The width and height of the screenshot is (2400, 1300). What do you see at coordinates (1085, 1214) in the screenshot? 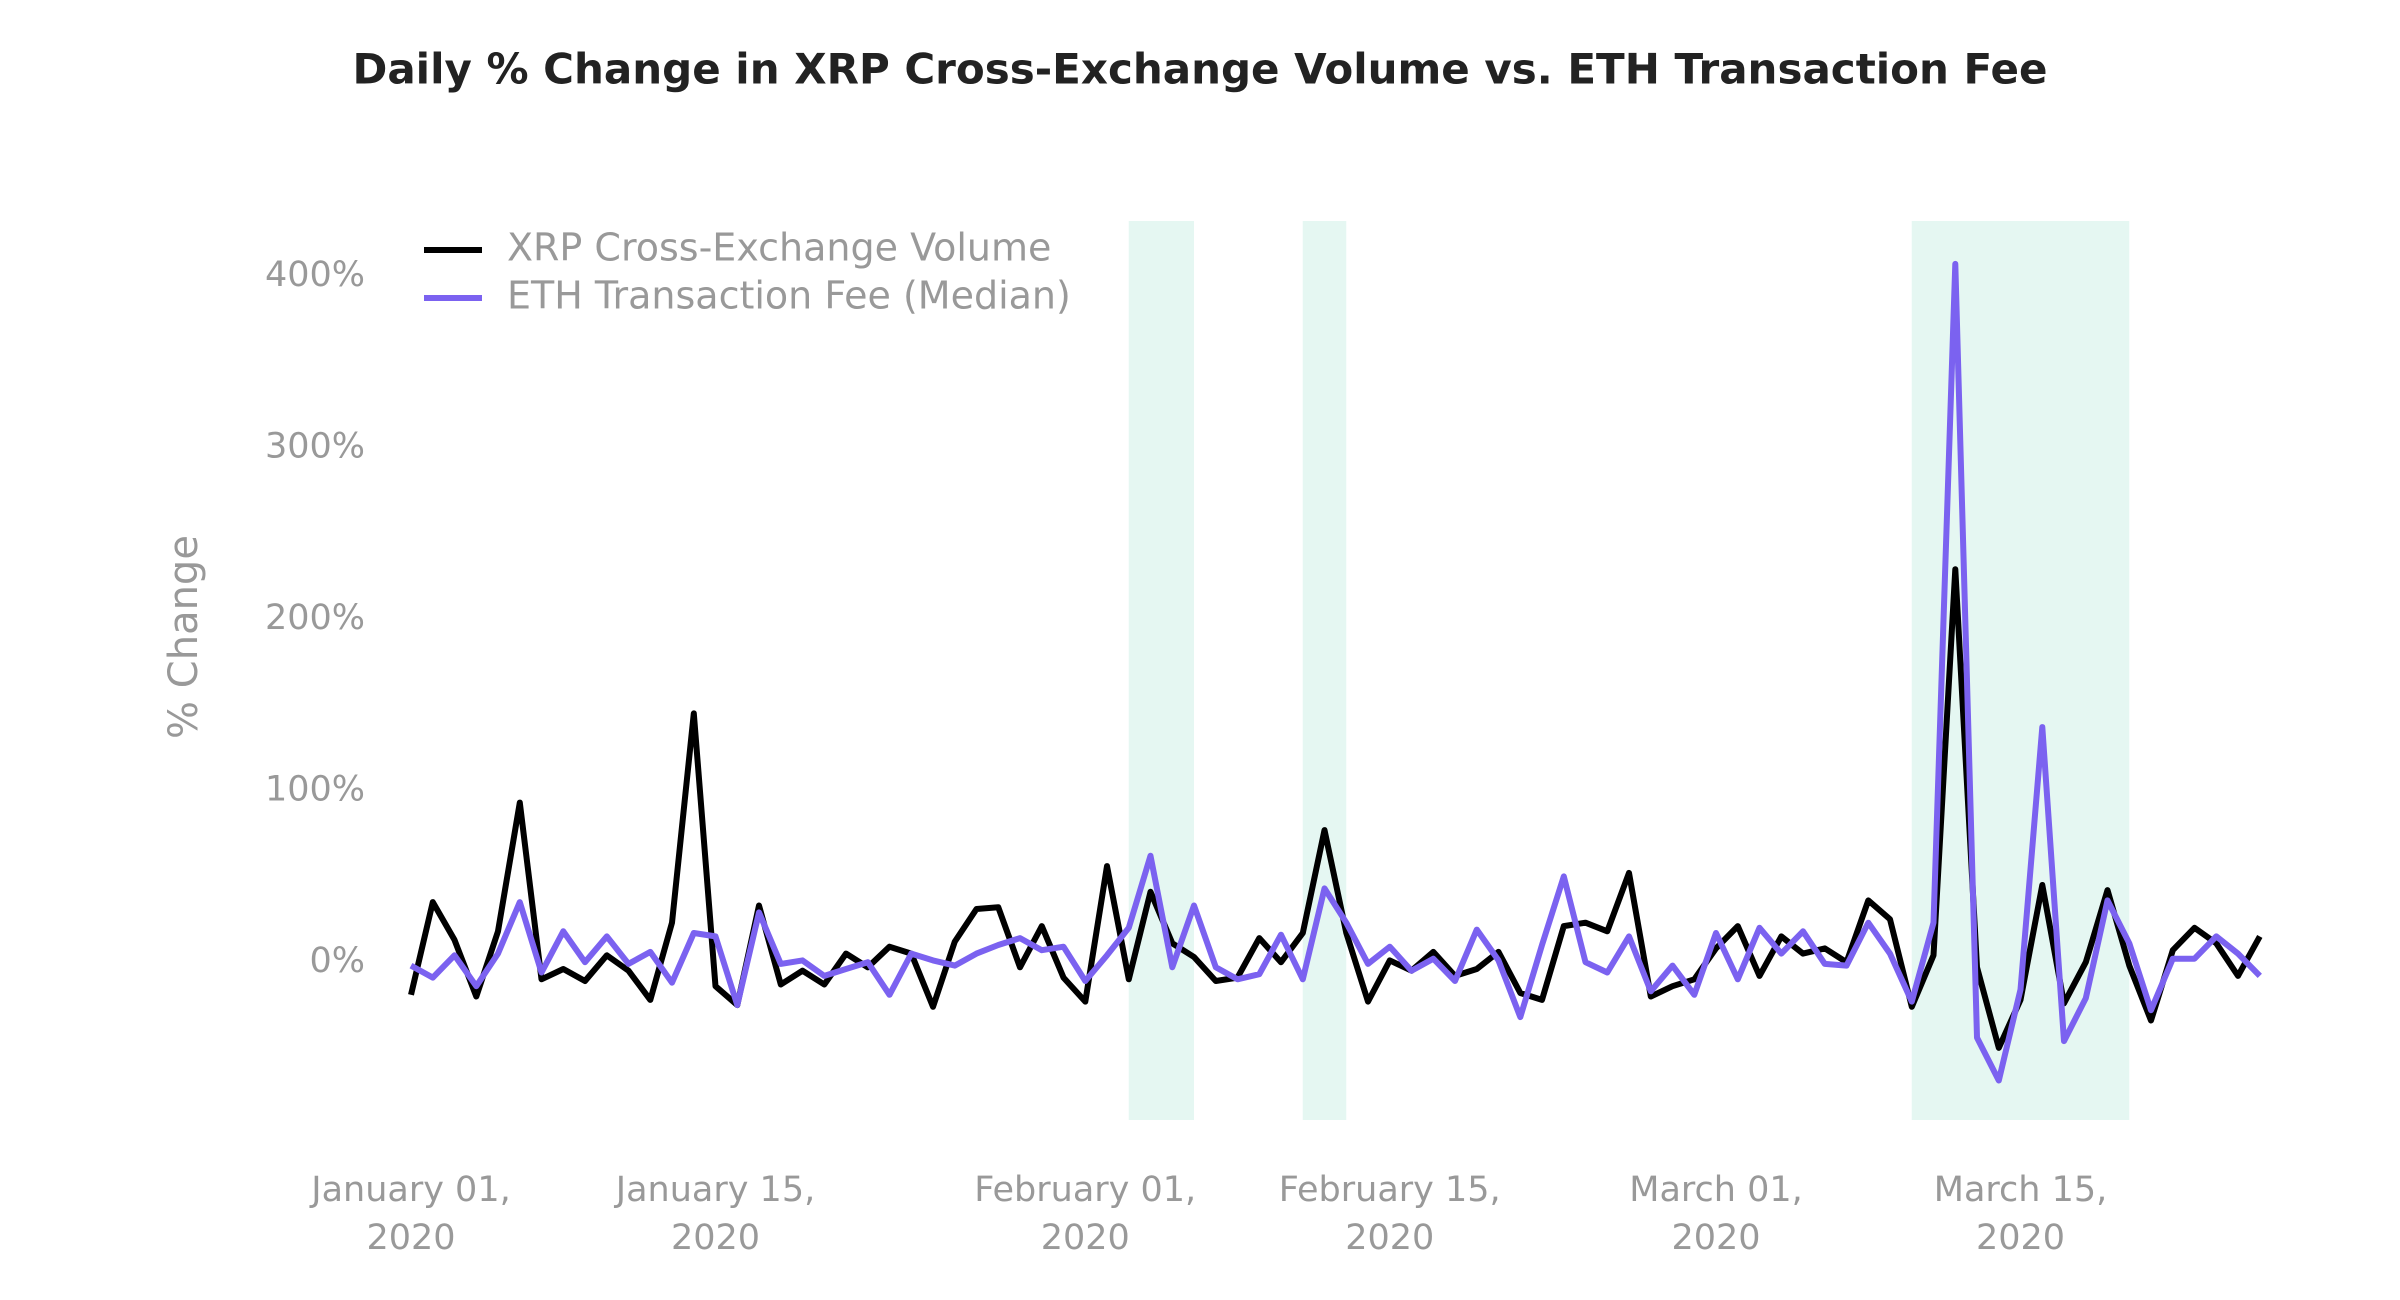
I see `x-tick-label: February 01, 2020` at bounding box center [1085, 1214].